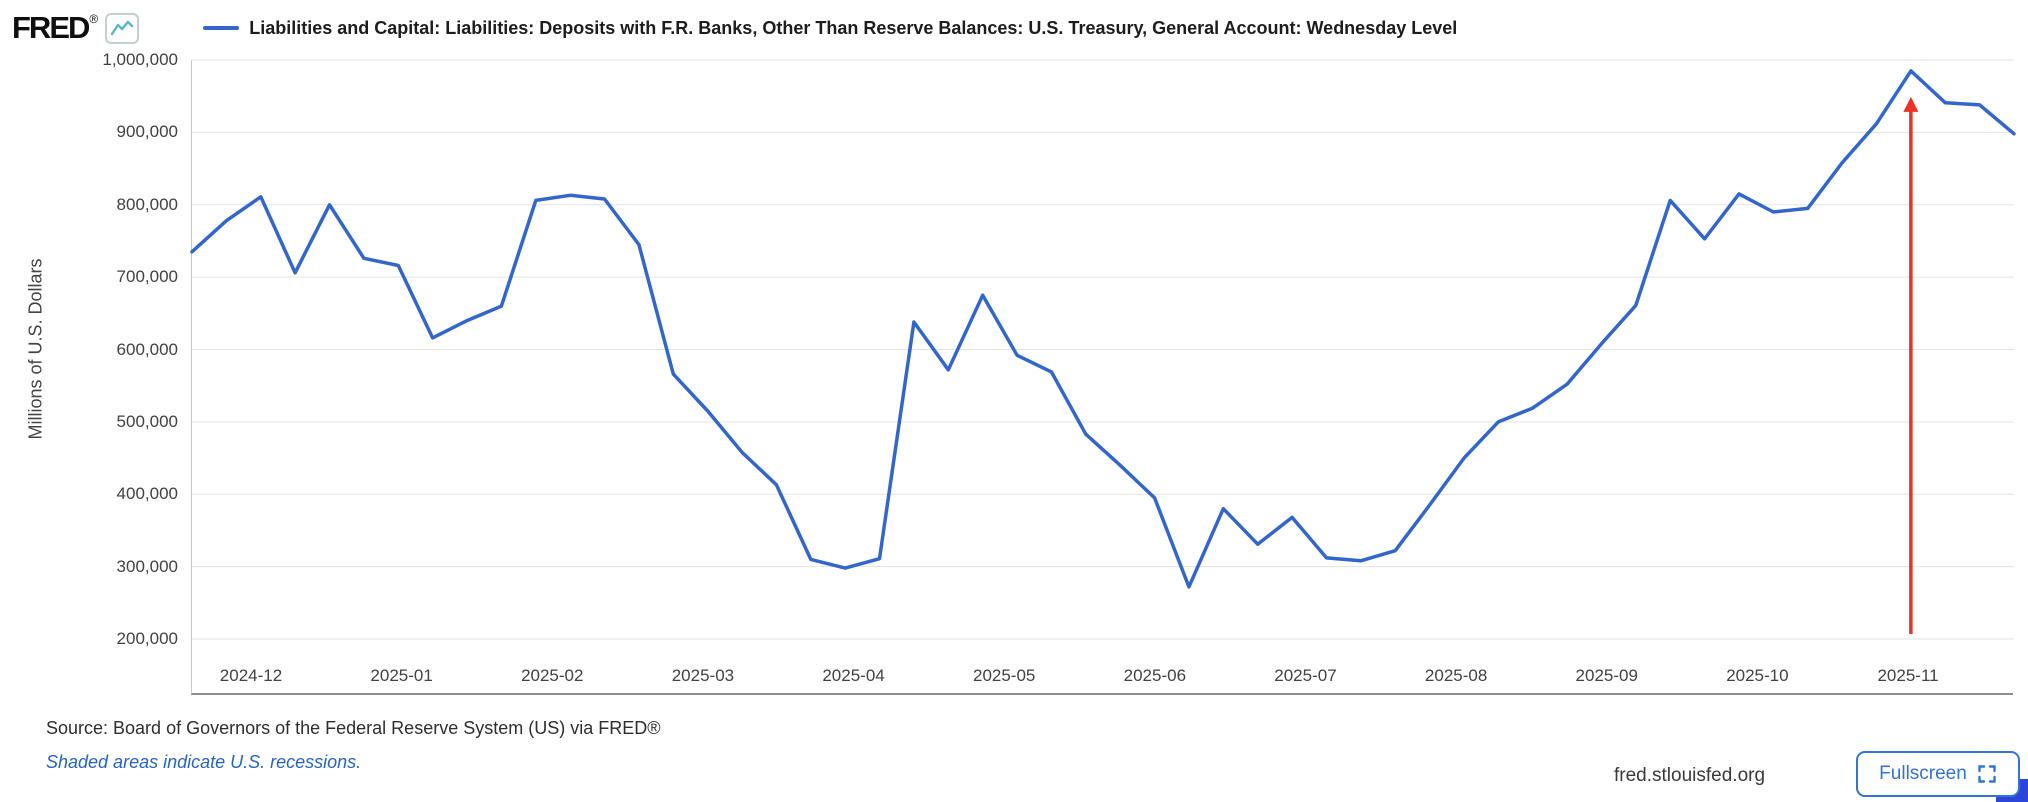 Image resolution: width=2028 pixels, height=802 pixels. I want to click on y-tick-label: 500,000, so click(147, 421).